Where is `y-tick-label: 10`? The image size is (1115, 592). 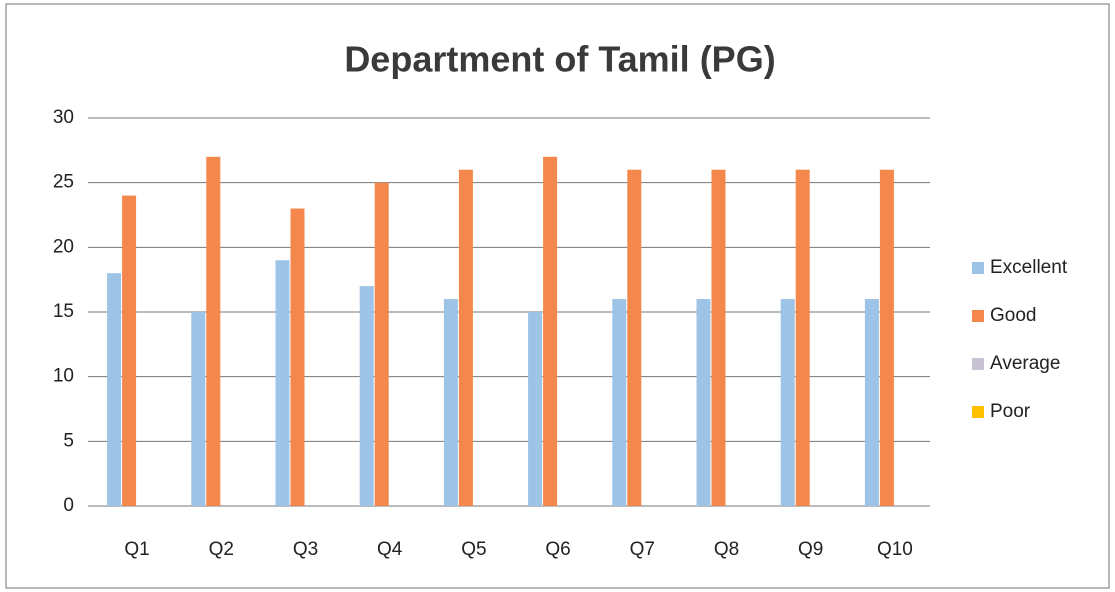 y-tick-label: 10 is located at coordinates (63, 376).